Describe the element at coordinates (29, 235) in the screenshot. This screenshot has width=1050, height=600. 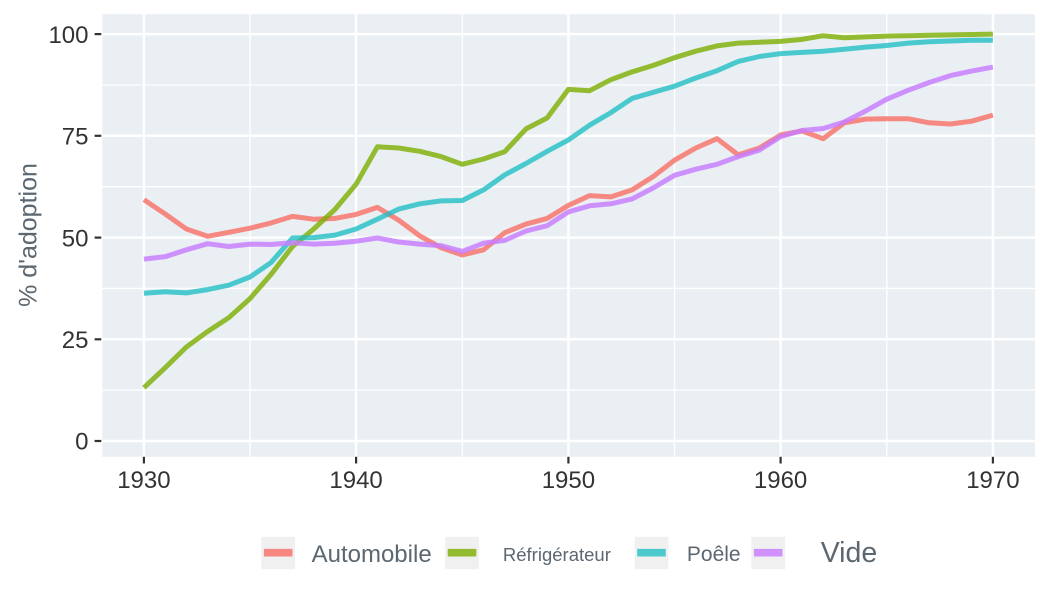
I see `svg-text: % d'adoption` at that location.